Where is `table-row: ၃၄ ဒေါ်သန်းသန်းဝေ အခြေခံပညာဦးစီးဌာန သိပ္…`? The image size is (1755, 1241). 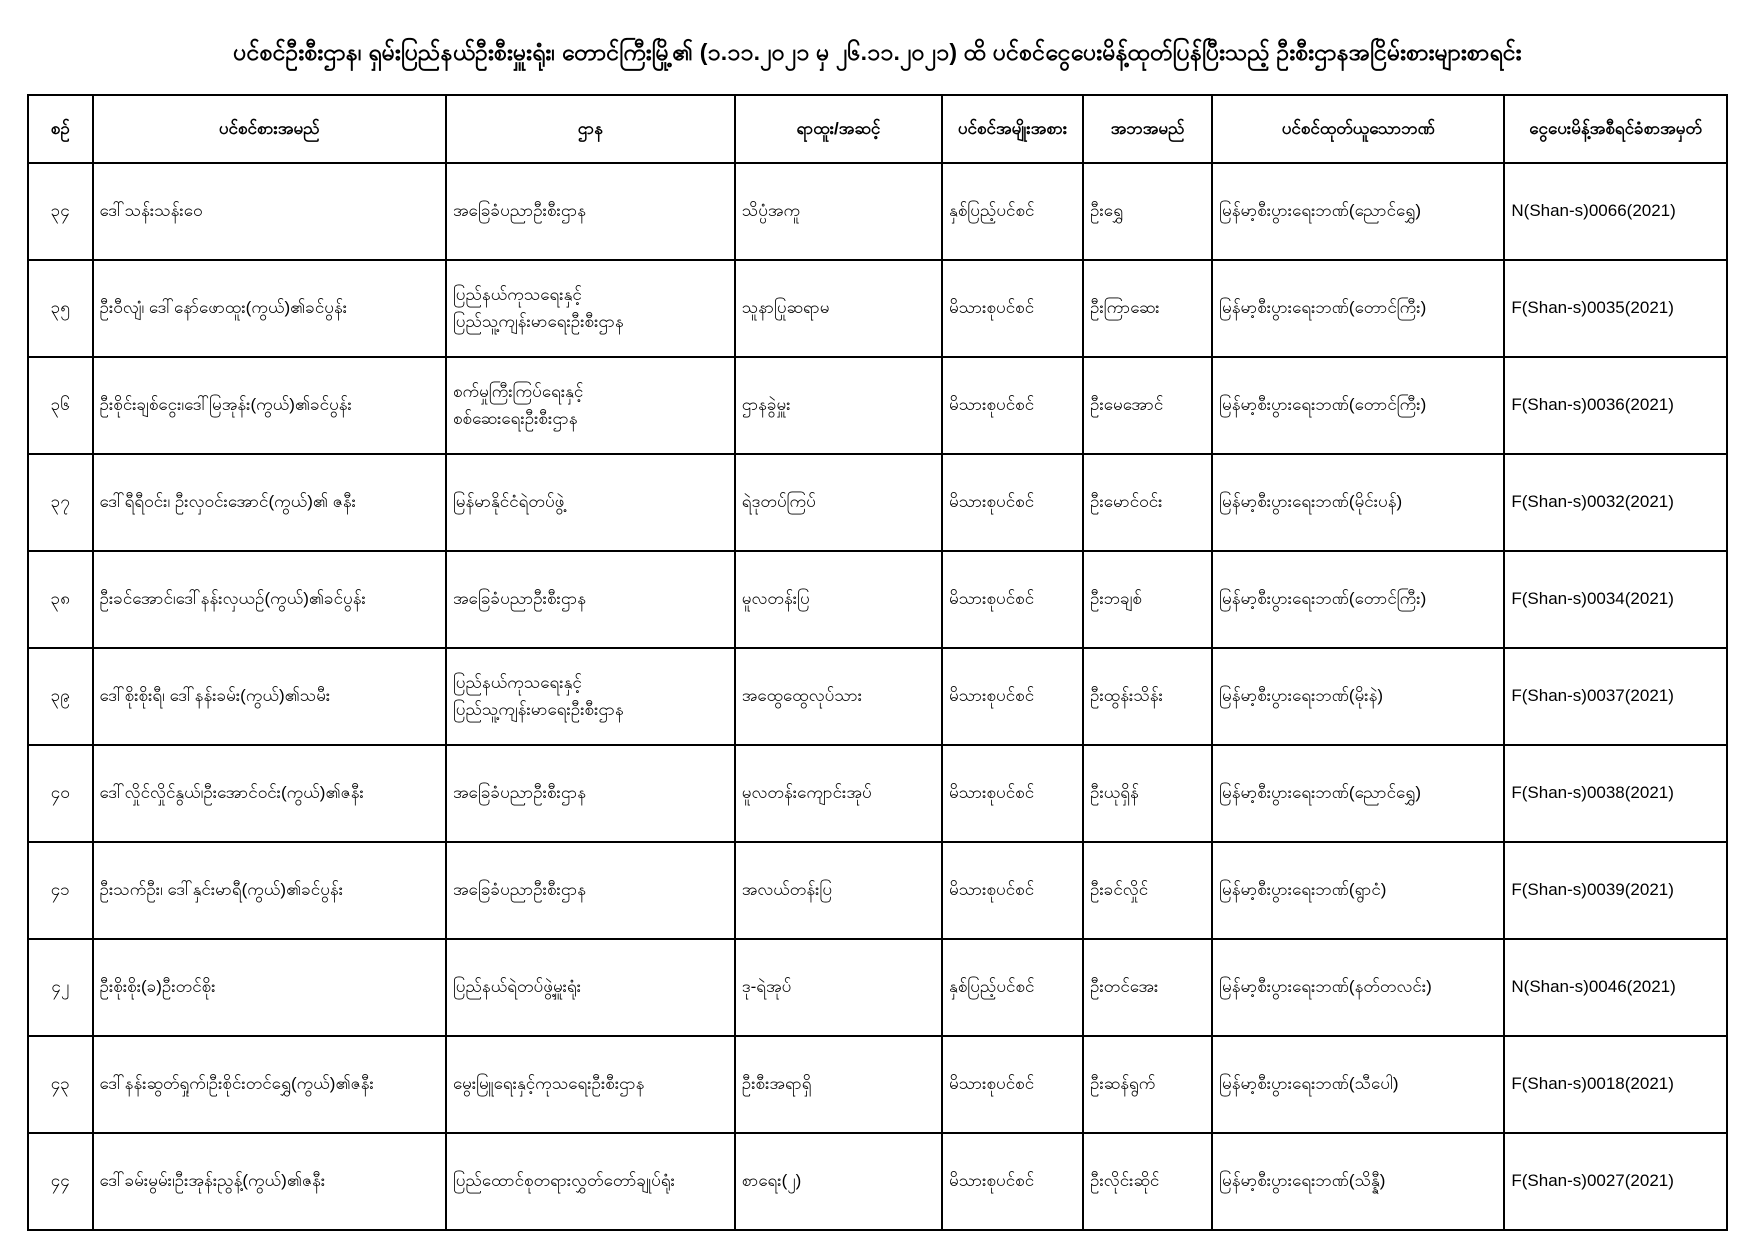 table-row: ၃၄ ဒေါ်သန်းသန်းဝေ အခြေခံပညာဦးစီးဌာန သိပ္… is located at coordinates (877, 211).